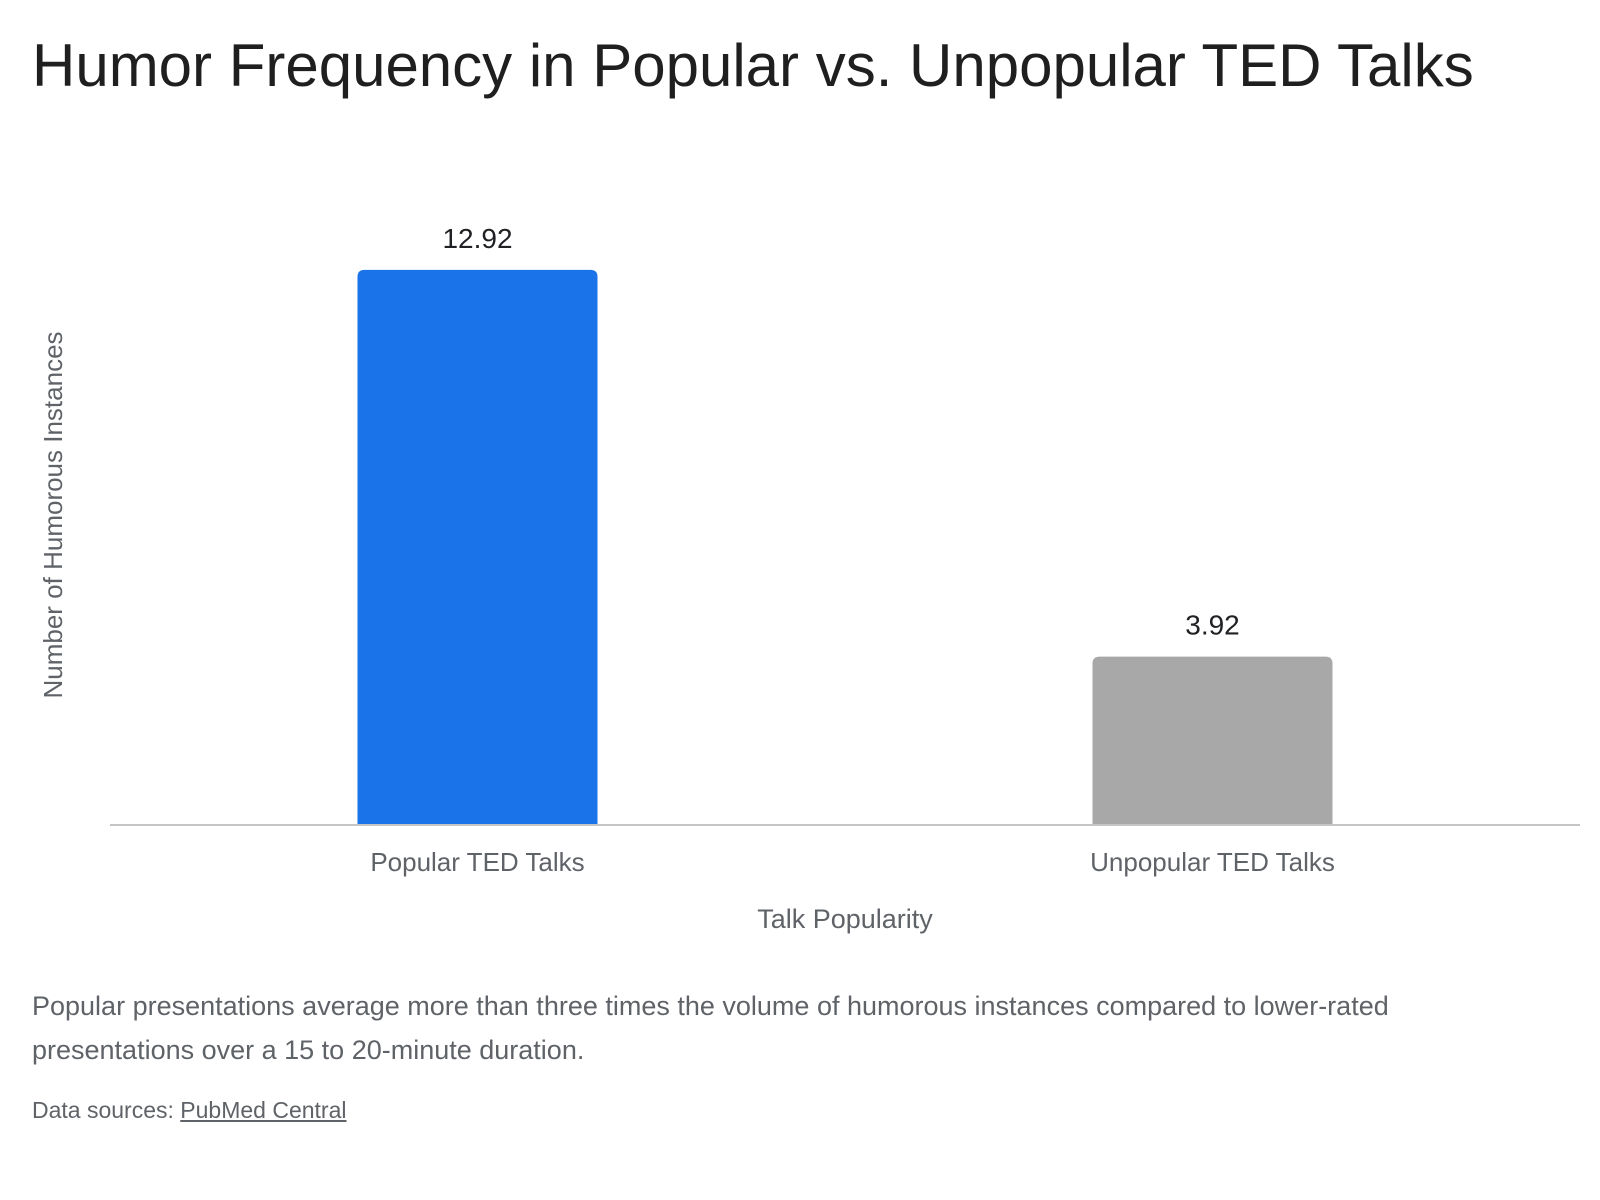 Image resolution: width=1600 pixels, height=1200 pixels. Describe the element at coordinates (477, 238) in the screenshot. I see `bar-value-label: 12.92` at that location.